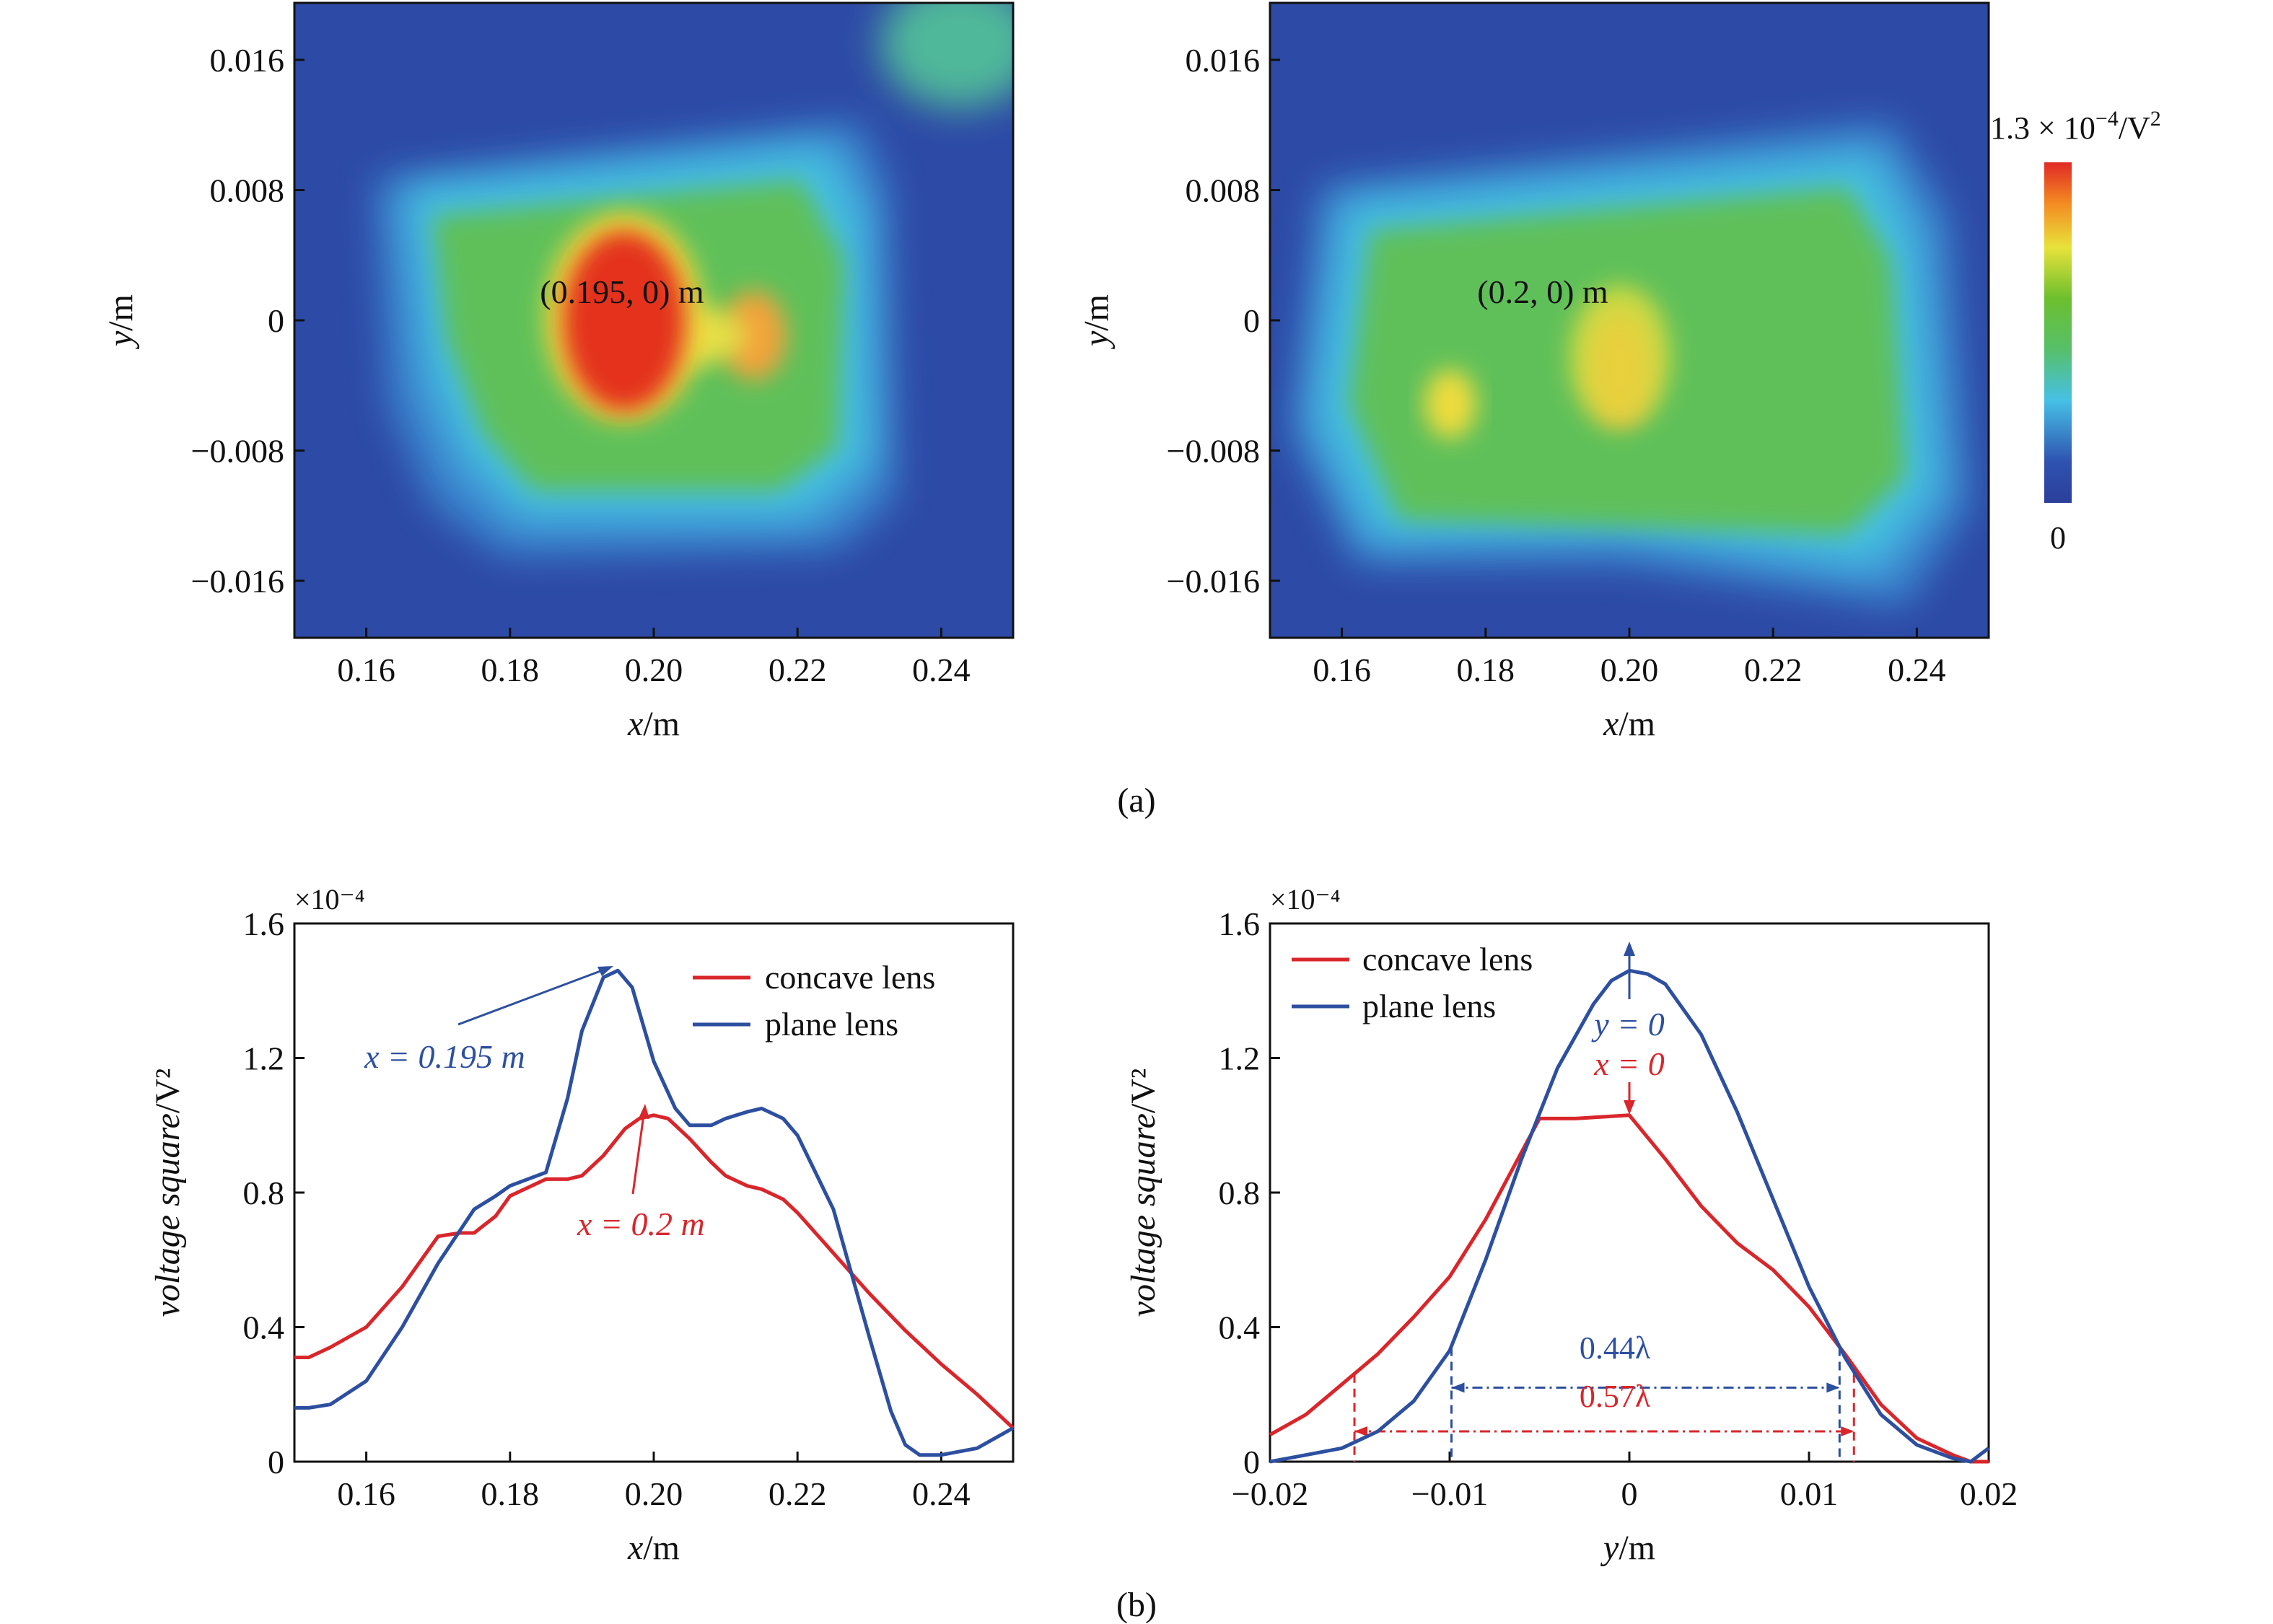  I want to click on annotation-text: x = 0.195 m, so click(444, 1056).